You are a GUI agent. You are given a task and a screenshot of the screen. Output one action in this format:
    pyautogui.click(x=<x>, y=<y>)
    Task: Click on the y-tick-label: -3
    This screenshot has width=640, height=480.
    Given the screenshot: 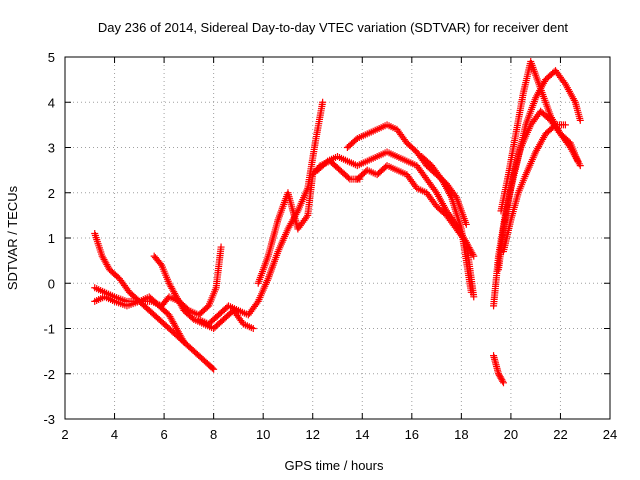 What is the action you would take?
    pyautogui.click(x=49, y=419)
    